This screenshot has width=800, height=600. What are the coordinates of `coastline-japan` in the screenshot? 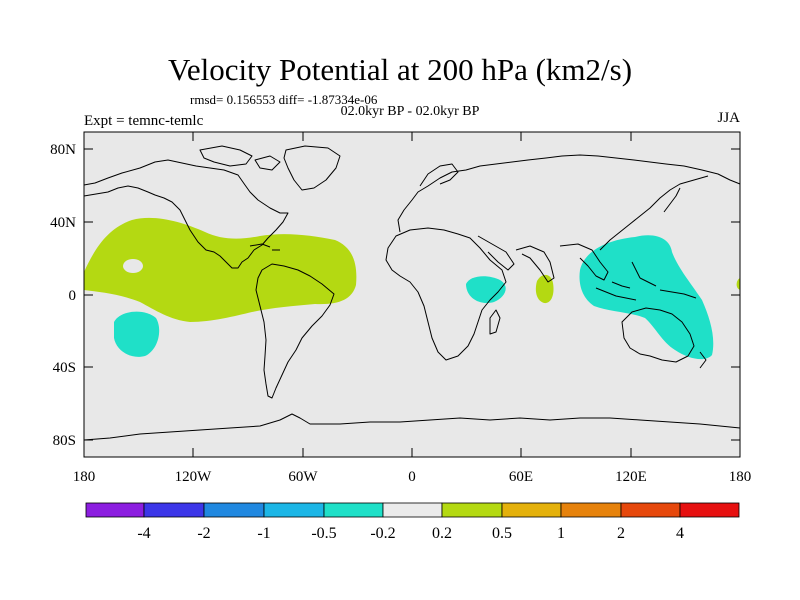 It's located at (672, 200).